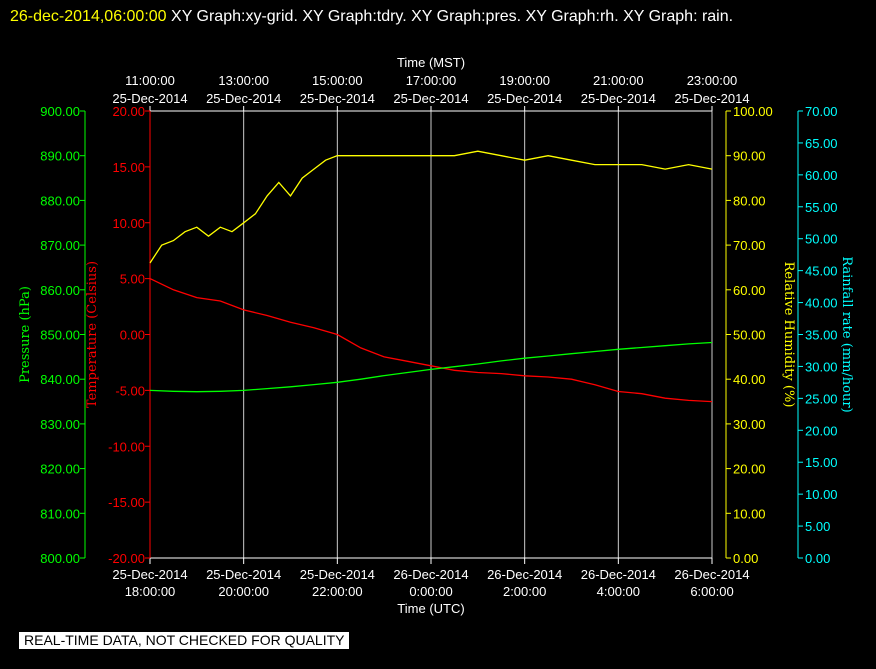 The height and width of the screenshot is (669, 876). I want to click on humidity-tick-label: 20.00, so click(749, 469).